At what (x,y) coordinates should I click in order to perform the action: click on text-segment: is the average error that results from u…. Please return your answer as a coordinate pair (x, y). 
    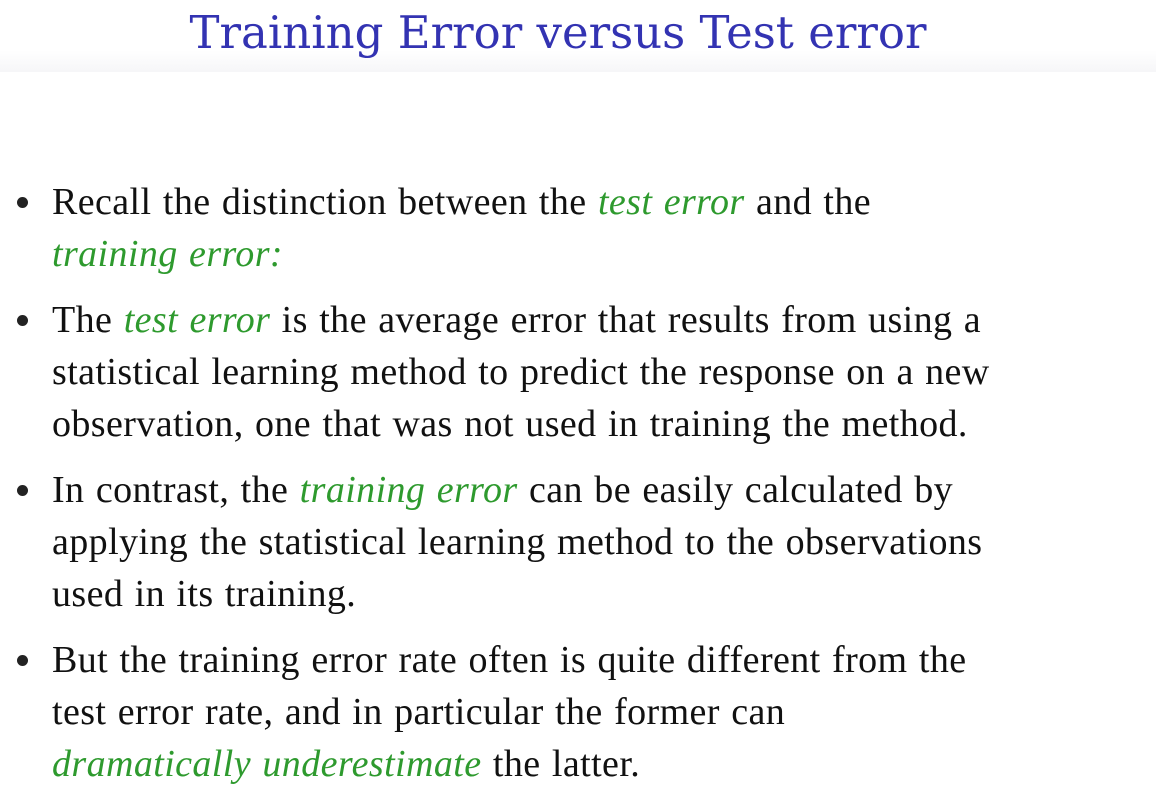
    Looking at the image, I should click on (626, 320).